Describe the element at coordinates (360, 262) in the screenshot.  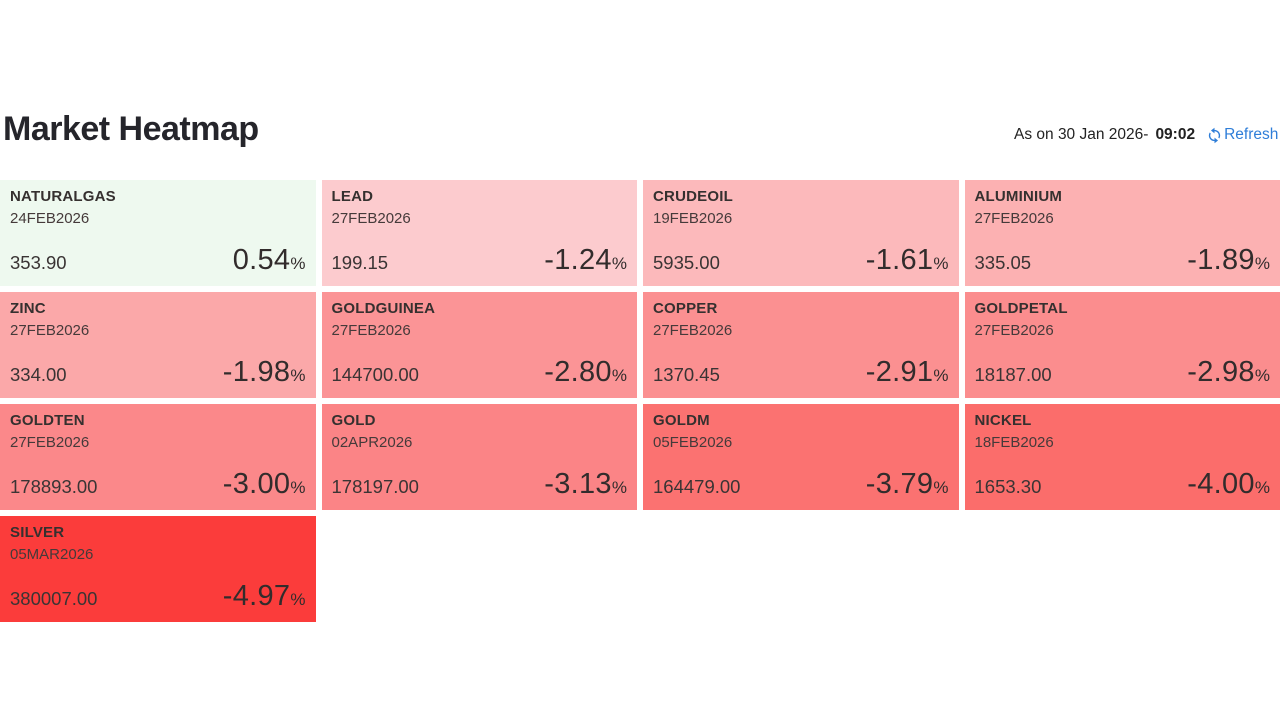
I see `tile-price: 199.15` at that location.